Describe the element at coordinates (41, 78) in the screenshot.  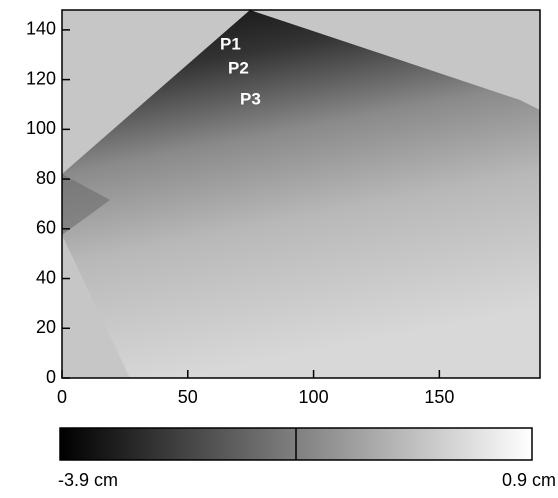
I see `y-tick-label: 120` at that location.